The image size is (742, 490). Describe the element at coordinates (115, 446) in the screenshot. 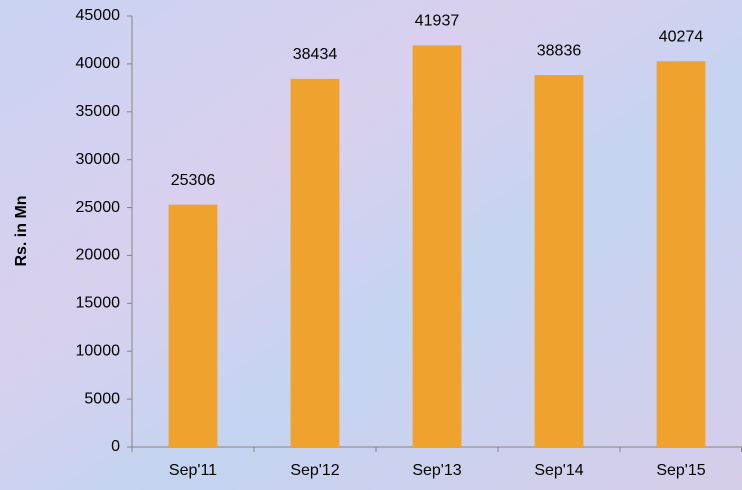

I see `y-tick-label: 0` at that location.